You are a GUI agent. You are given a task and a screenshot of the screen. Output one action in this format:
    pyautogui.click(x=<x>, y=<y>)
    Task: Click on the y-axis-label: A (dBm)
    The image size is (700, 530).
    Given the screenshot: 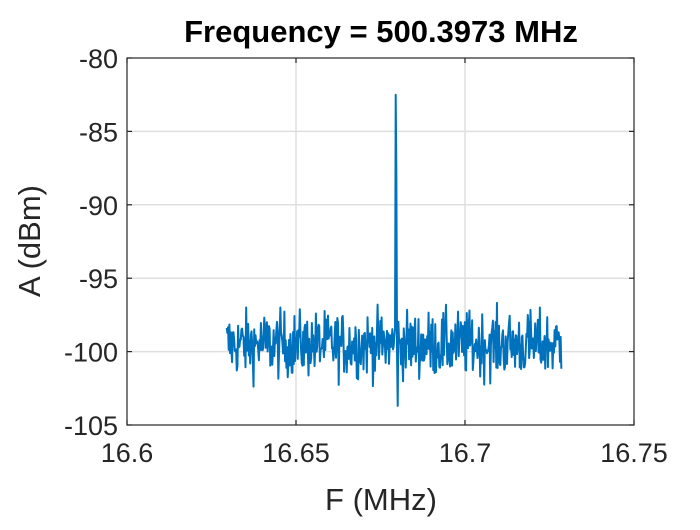 What is the action you would take?
    pyautogui.click(x=29, y=241)
    